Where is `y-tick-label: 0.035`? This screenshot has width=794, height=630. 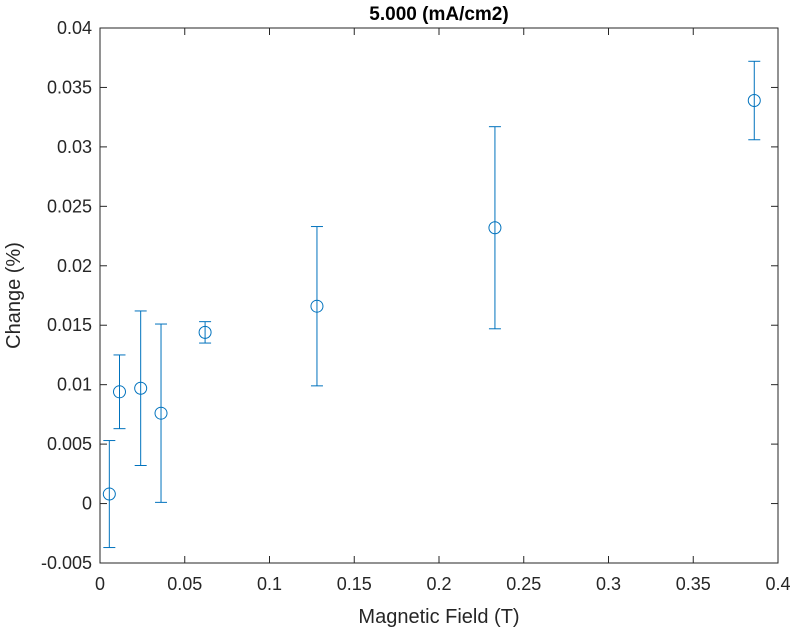 y-tick-label: 0.035 is located at coordinates (69, 87).